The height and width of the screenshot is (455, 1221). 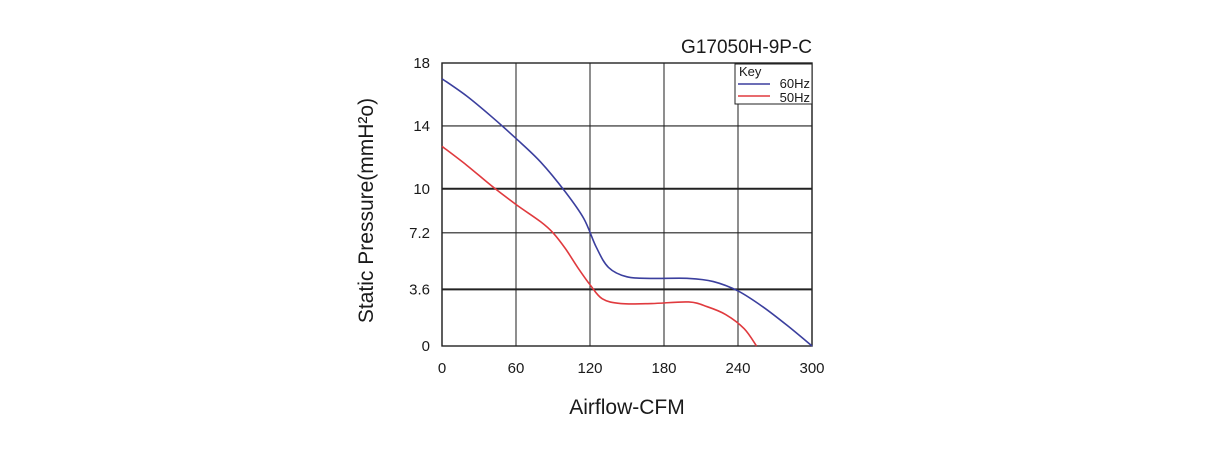 What do you see at coordinates (750, 71) in the screenshot?
I see `legend-title: Key` at bounding box center [750, 71].